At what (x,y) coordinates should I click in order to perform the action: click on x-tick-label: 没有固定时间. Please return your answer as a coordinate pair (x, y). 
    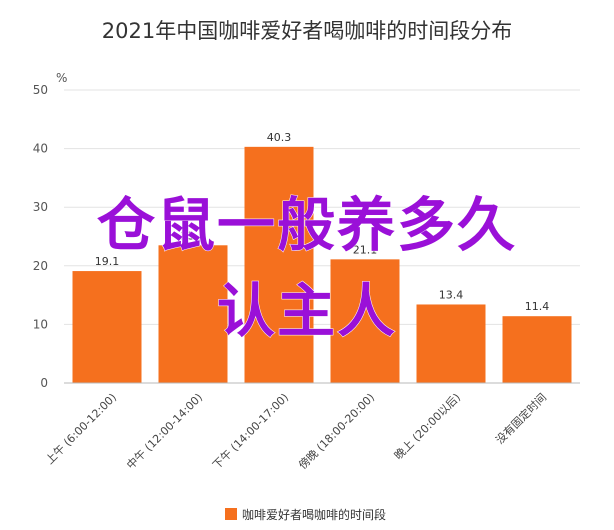
    Looking at the image, I should click on (521, 418).